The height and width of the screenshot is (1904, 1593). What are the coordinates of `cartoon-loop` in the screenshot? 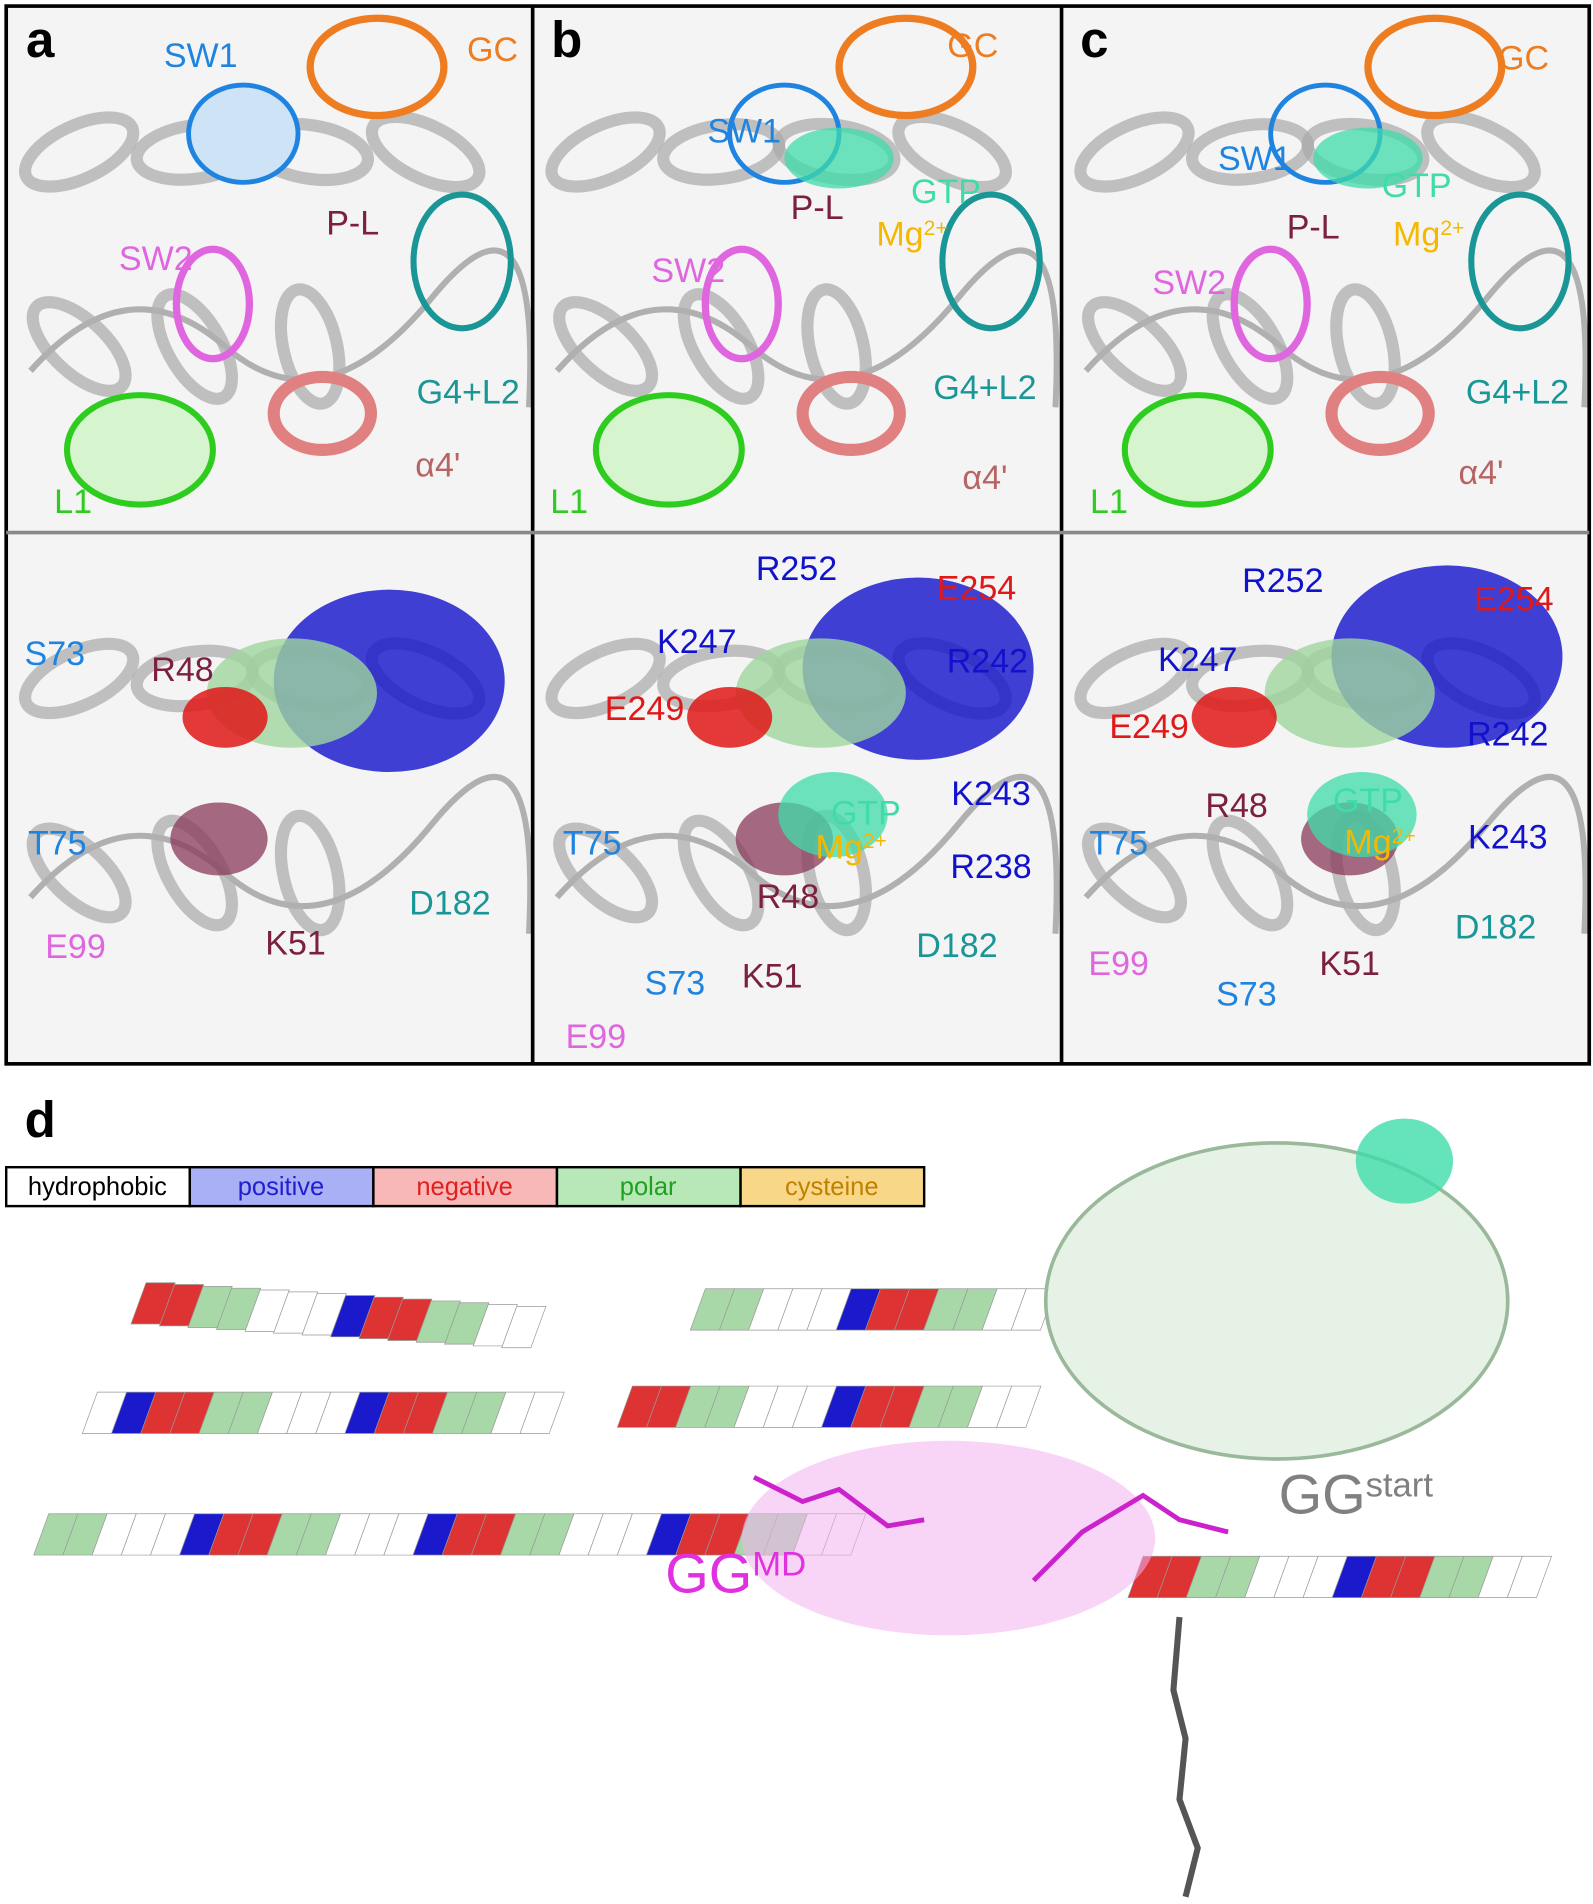 It's located at (1336, 853).